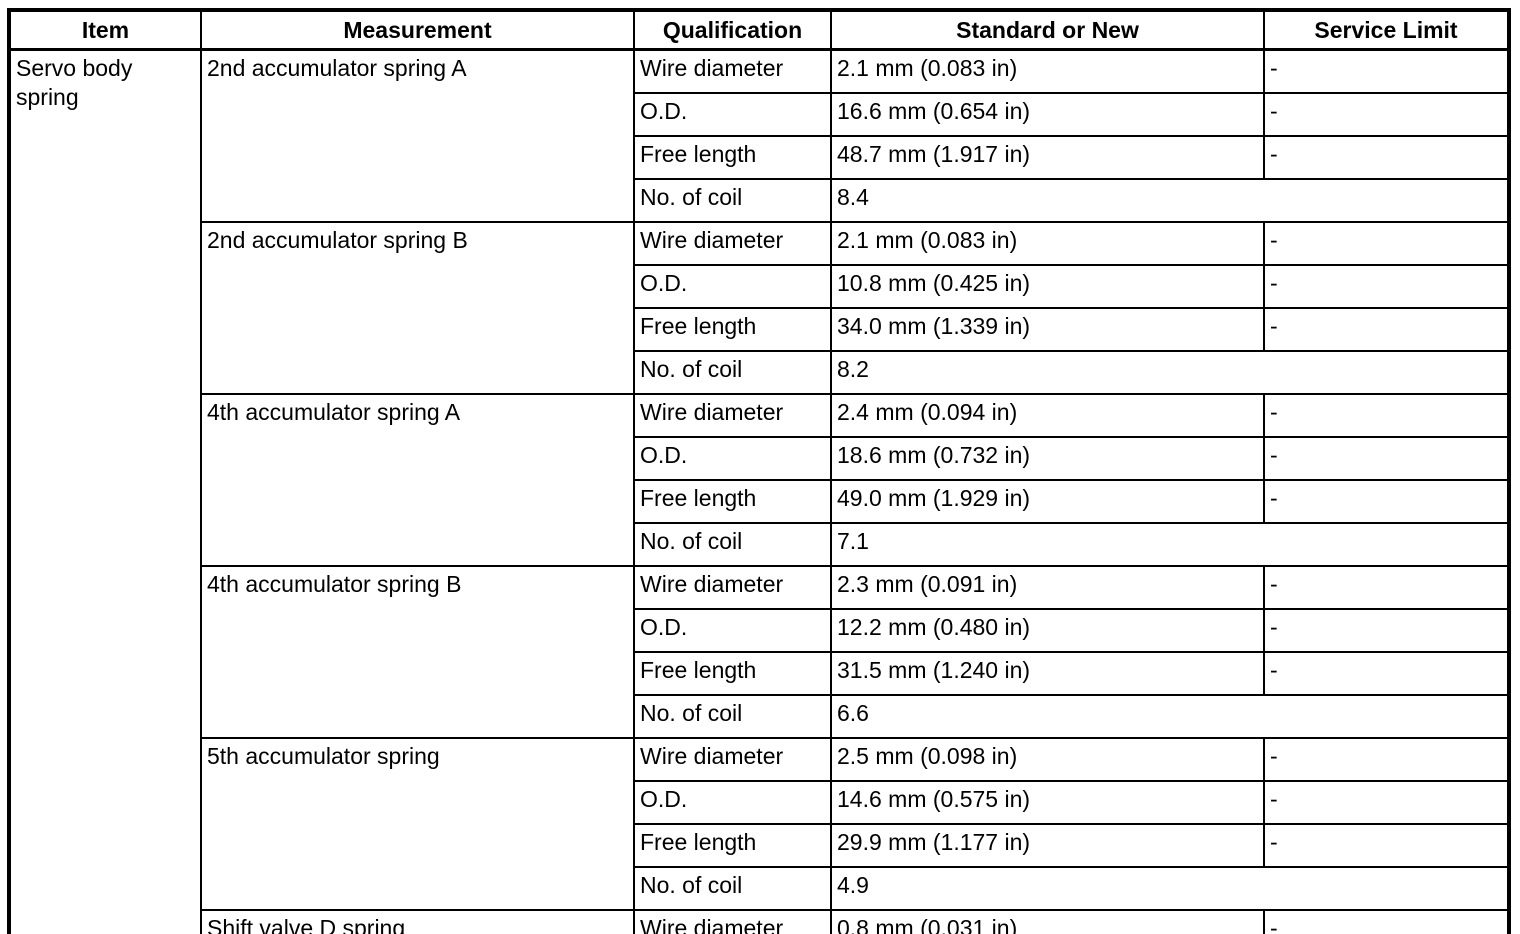 This screenshot has width=1520, height=934. Describe the element at coordinates (1047, 458) in the screenshot. I see `standard-cell: 18.6 mm (0.732 in)` at that location.